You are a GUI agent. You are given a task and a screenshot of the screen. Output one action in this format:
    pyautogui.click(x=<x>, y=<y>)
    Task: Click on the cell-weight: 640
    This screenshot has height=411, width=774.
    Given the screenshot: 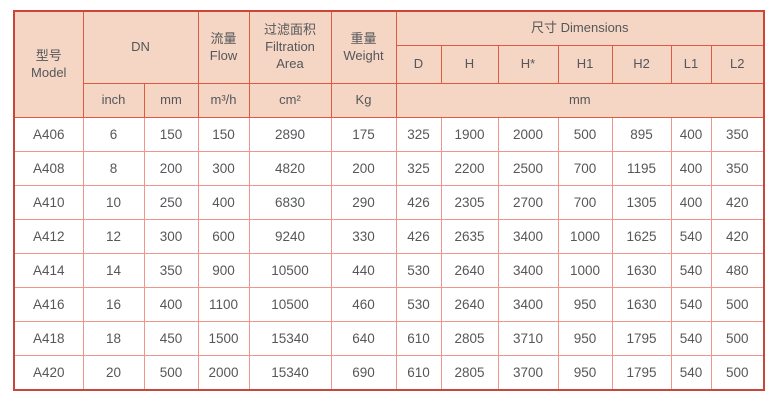 What is the action you would take?
    pyautogui.click(x=363, y=338)
    